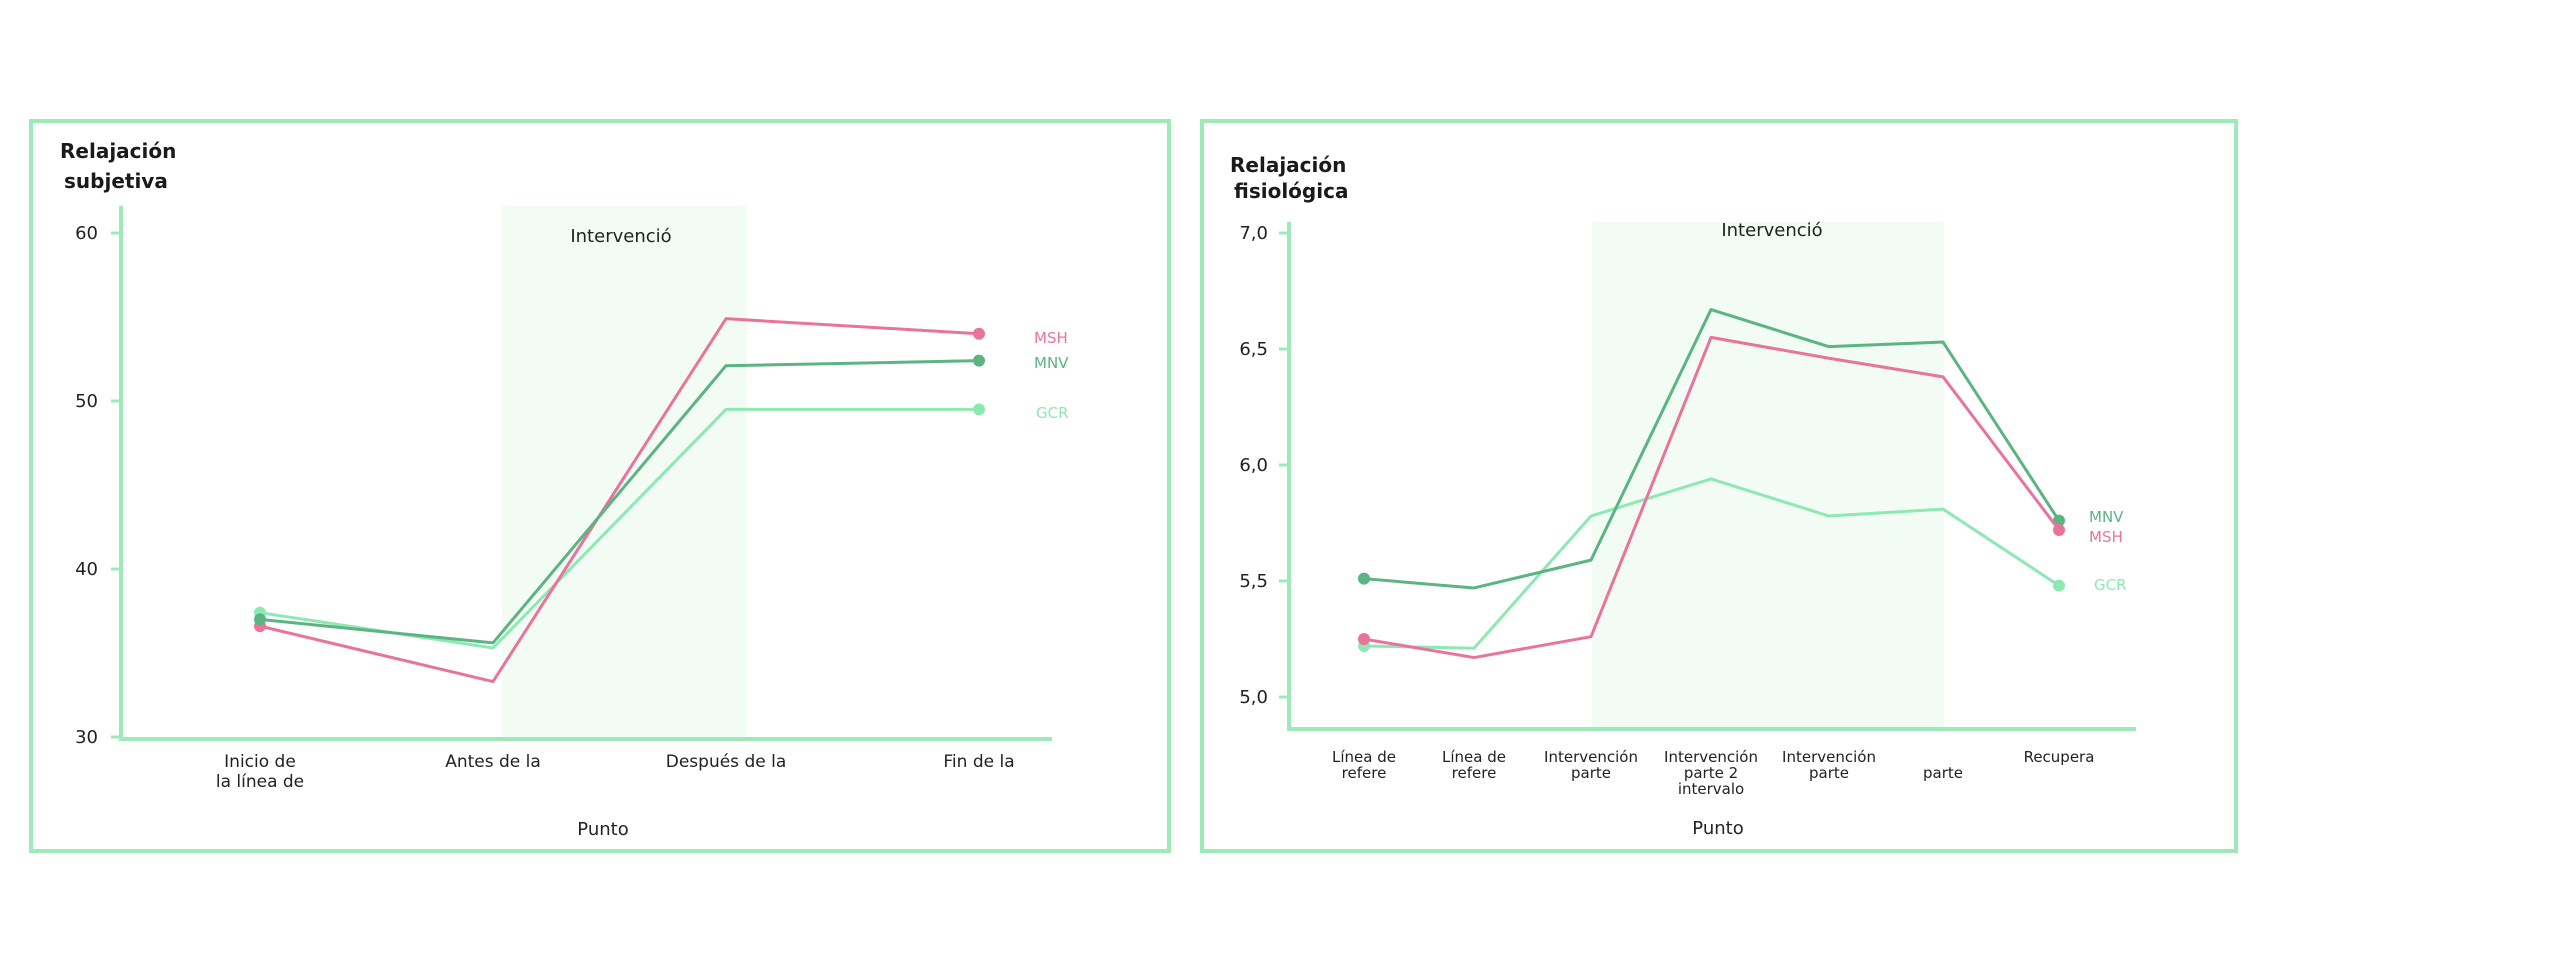 Image resolution: width=2560 pixels, height=960 pixels. I want to click on y-tick-label: 6,0, so click(1253, 465).